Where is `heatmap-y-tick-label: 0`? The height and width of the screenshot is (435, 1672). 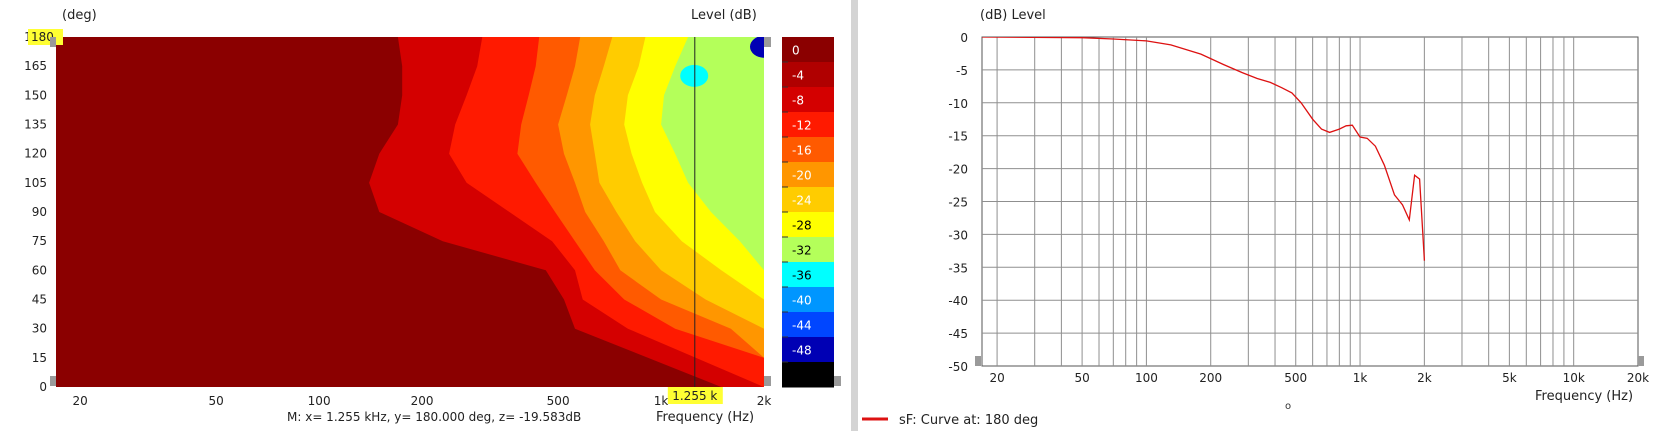
heatmap-y-tick-label: 0 is located at coordinates (43, 387).